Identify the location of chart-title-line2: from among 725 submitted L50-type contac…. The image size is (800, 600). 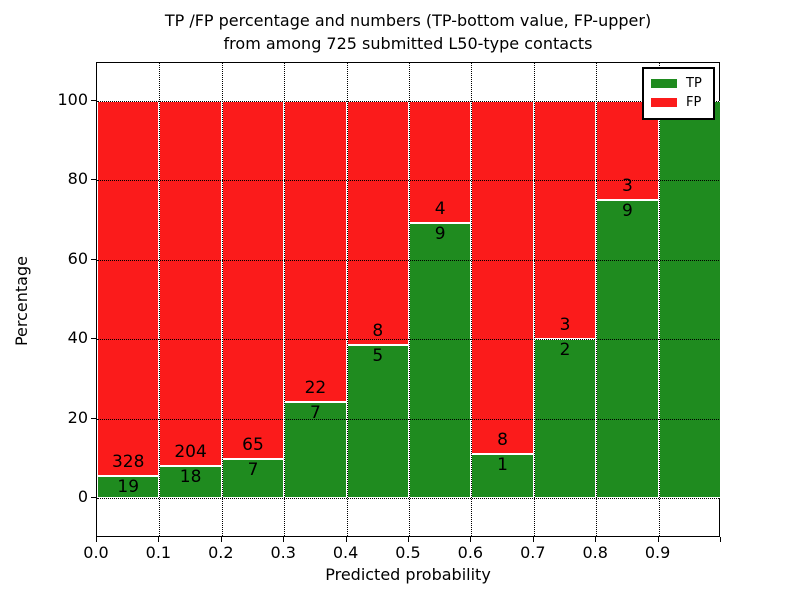
(408, 43).